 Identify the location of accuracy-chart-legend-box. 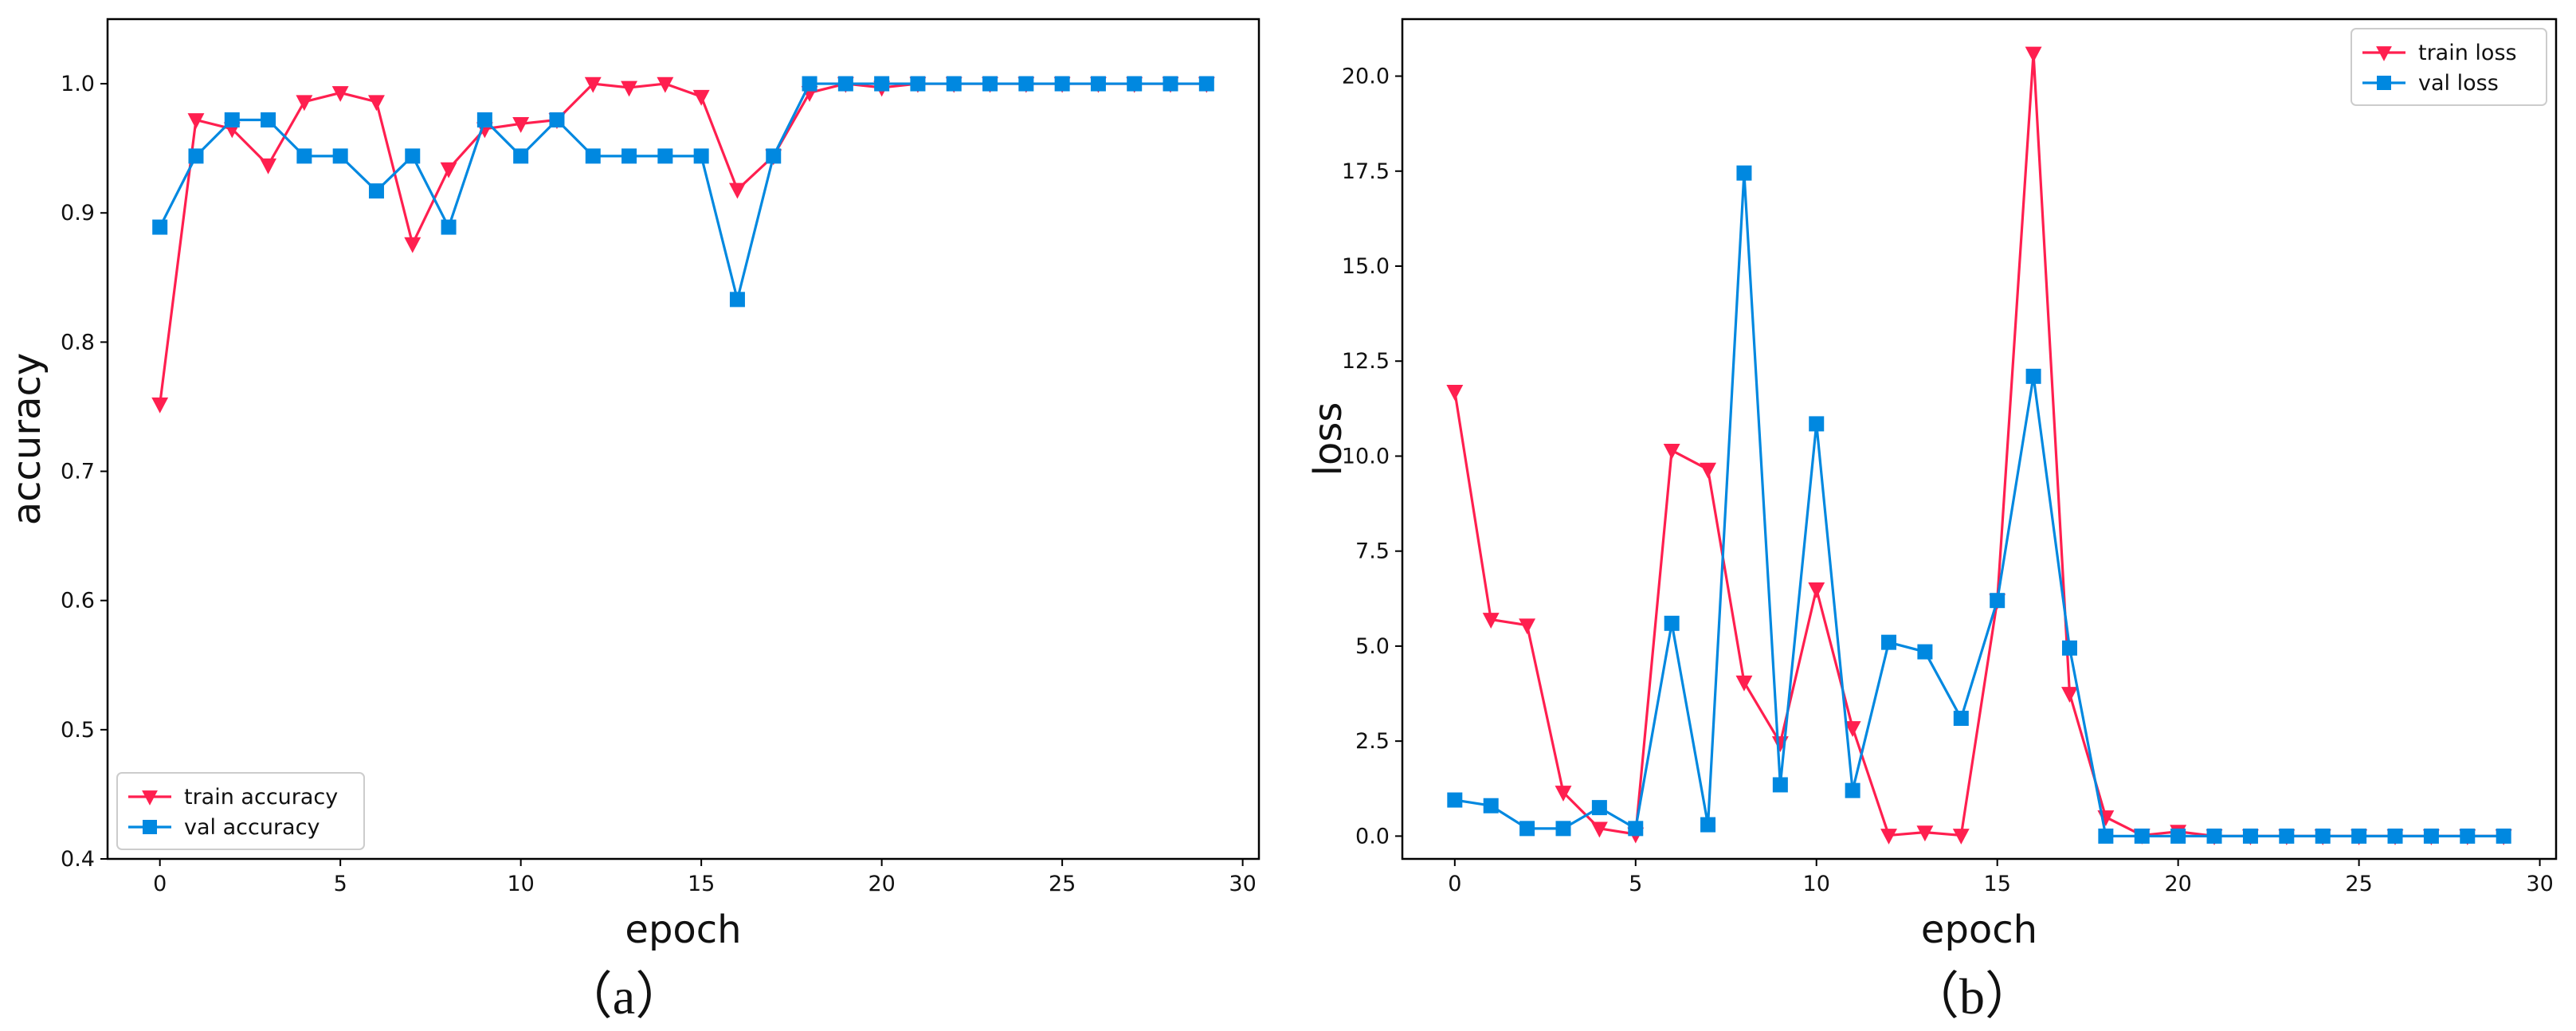
(241, 811).